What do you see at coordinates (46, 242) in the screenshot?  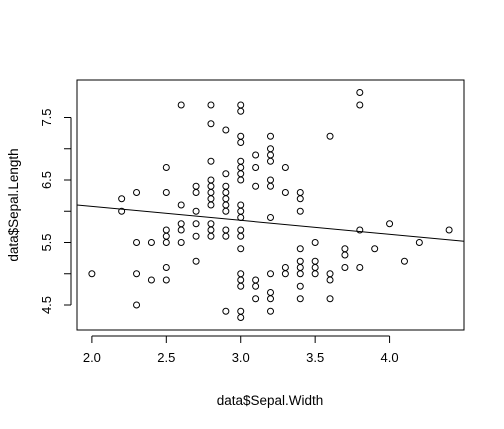 I see `y-tick-label: 5.5` at bounding box center [46, 242].